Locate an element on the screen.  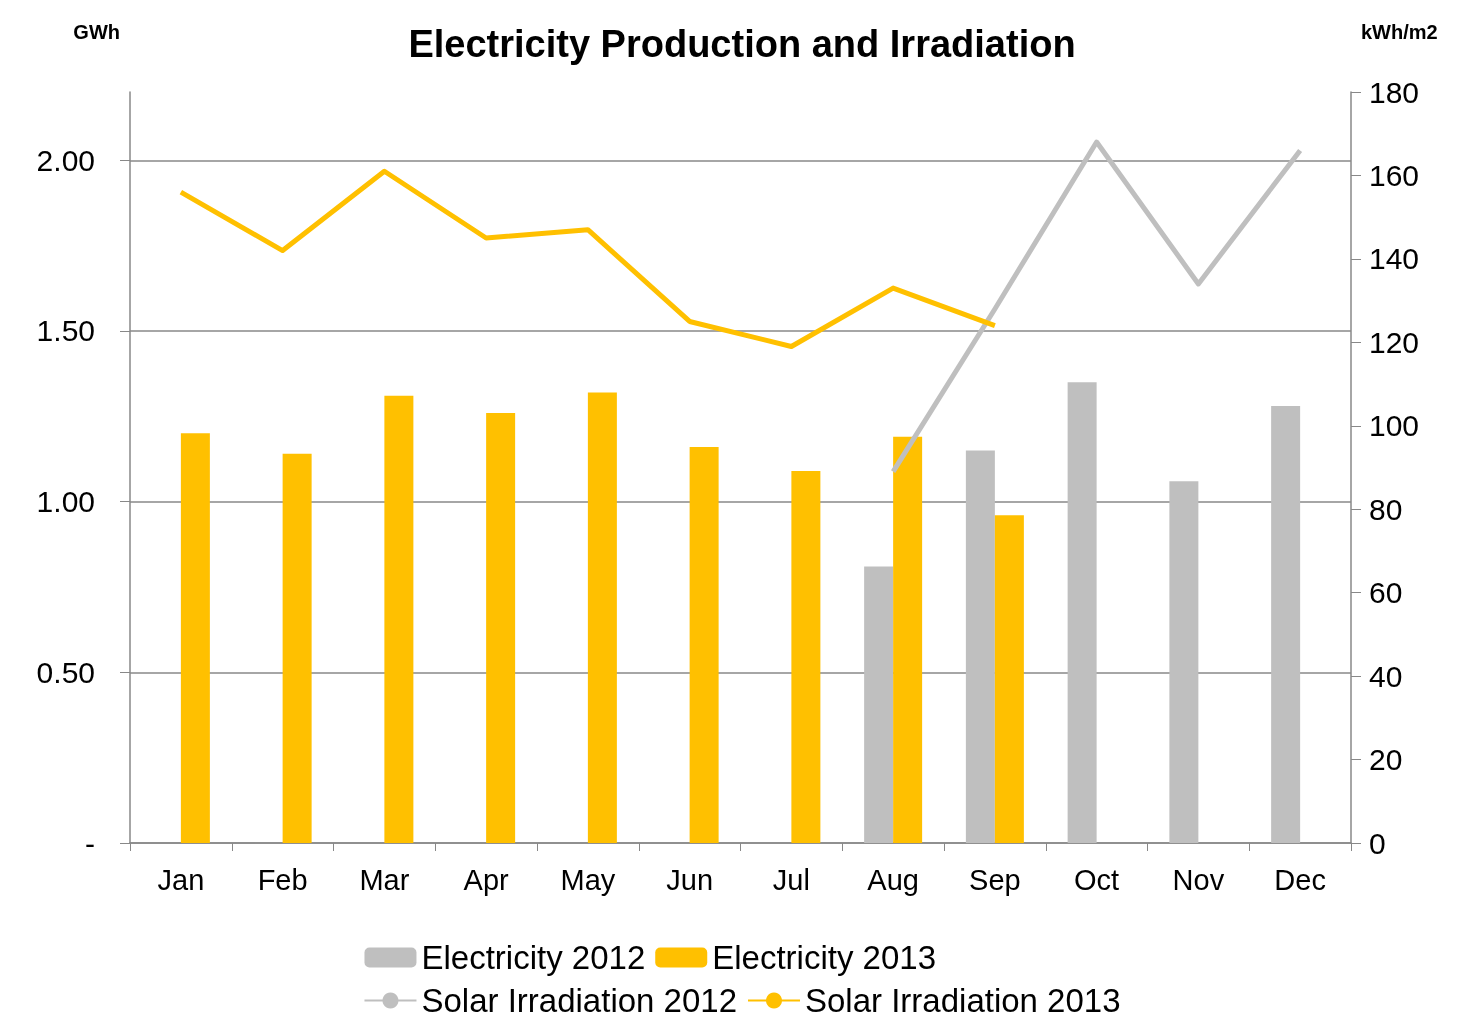
legend-label: Electricity 2012 is located at coordinates (533, 957).